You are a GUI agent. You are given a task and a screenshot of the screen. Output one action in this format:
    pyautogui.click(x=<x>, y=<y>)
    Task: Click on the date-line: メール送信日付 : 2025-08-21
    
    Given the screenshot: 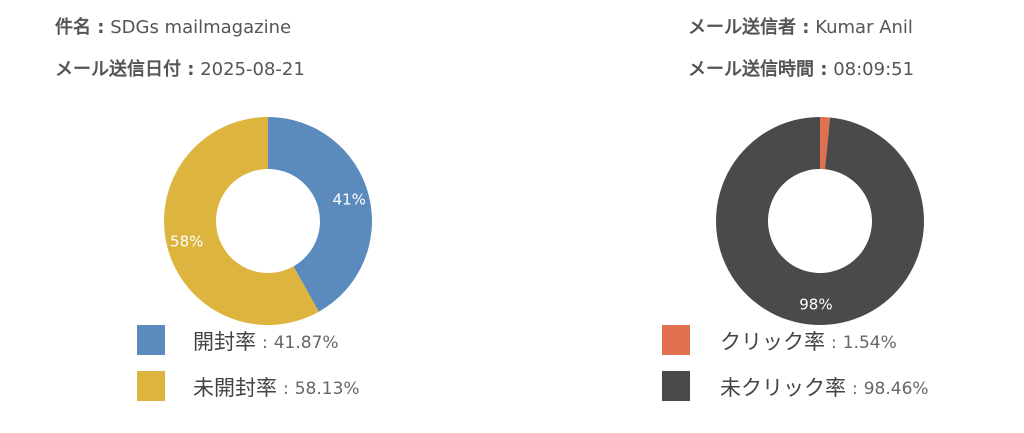 What is the action you would take?
    pyautogui.click(x=180, y=69)
    